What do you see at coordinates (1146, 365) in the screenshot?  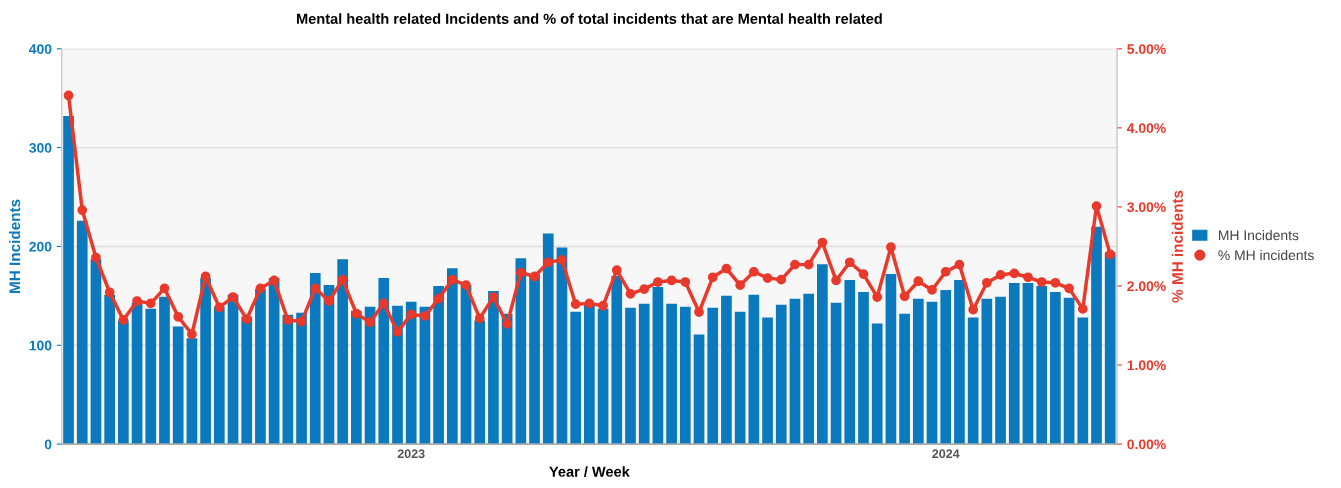 I see `y2-tick-label: 1.00%` at bounding box center [1146, 365].